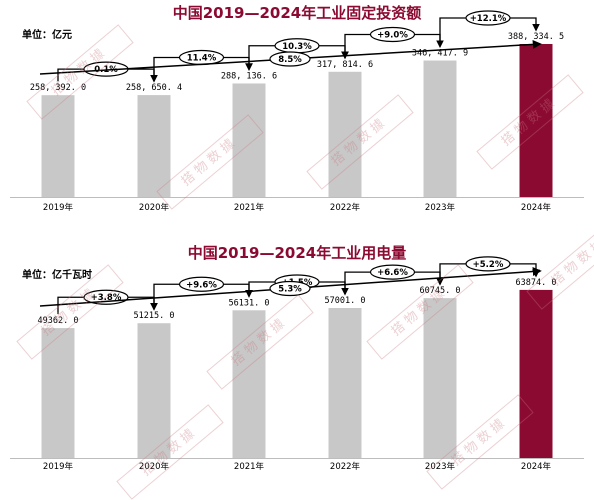 This screenshot has height=500, width=594. Describe the element at coordinates (297, 47) in the screenshot. I see `growth-label-2: 10.3%` at that location.